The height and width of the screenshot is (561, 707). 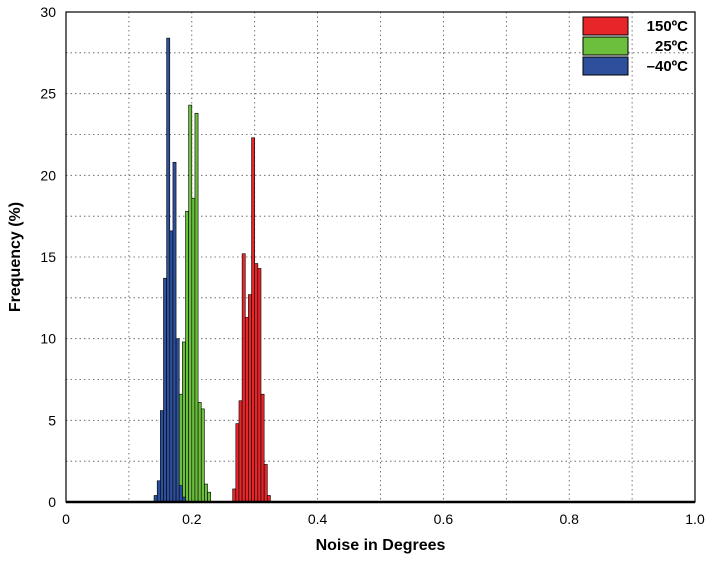 I want to click on legend: 150ºC 25ºC –40ºC, so click(x=635, y=46).